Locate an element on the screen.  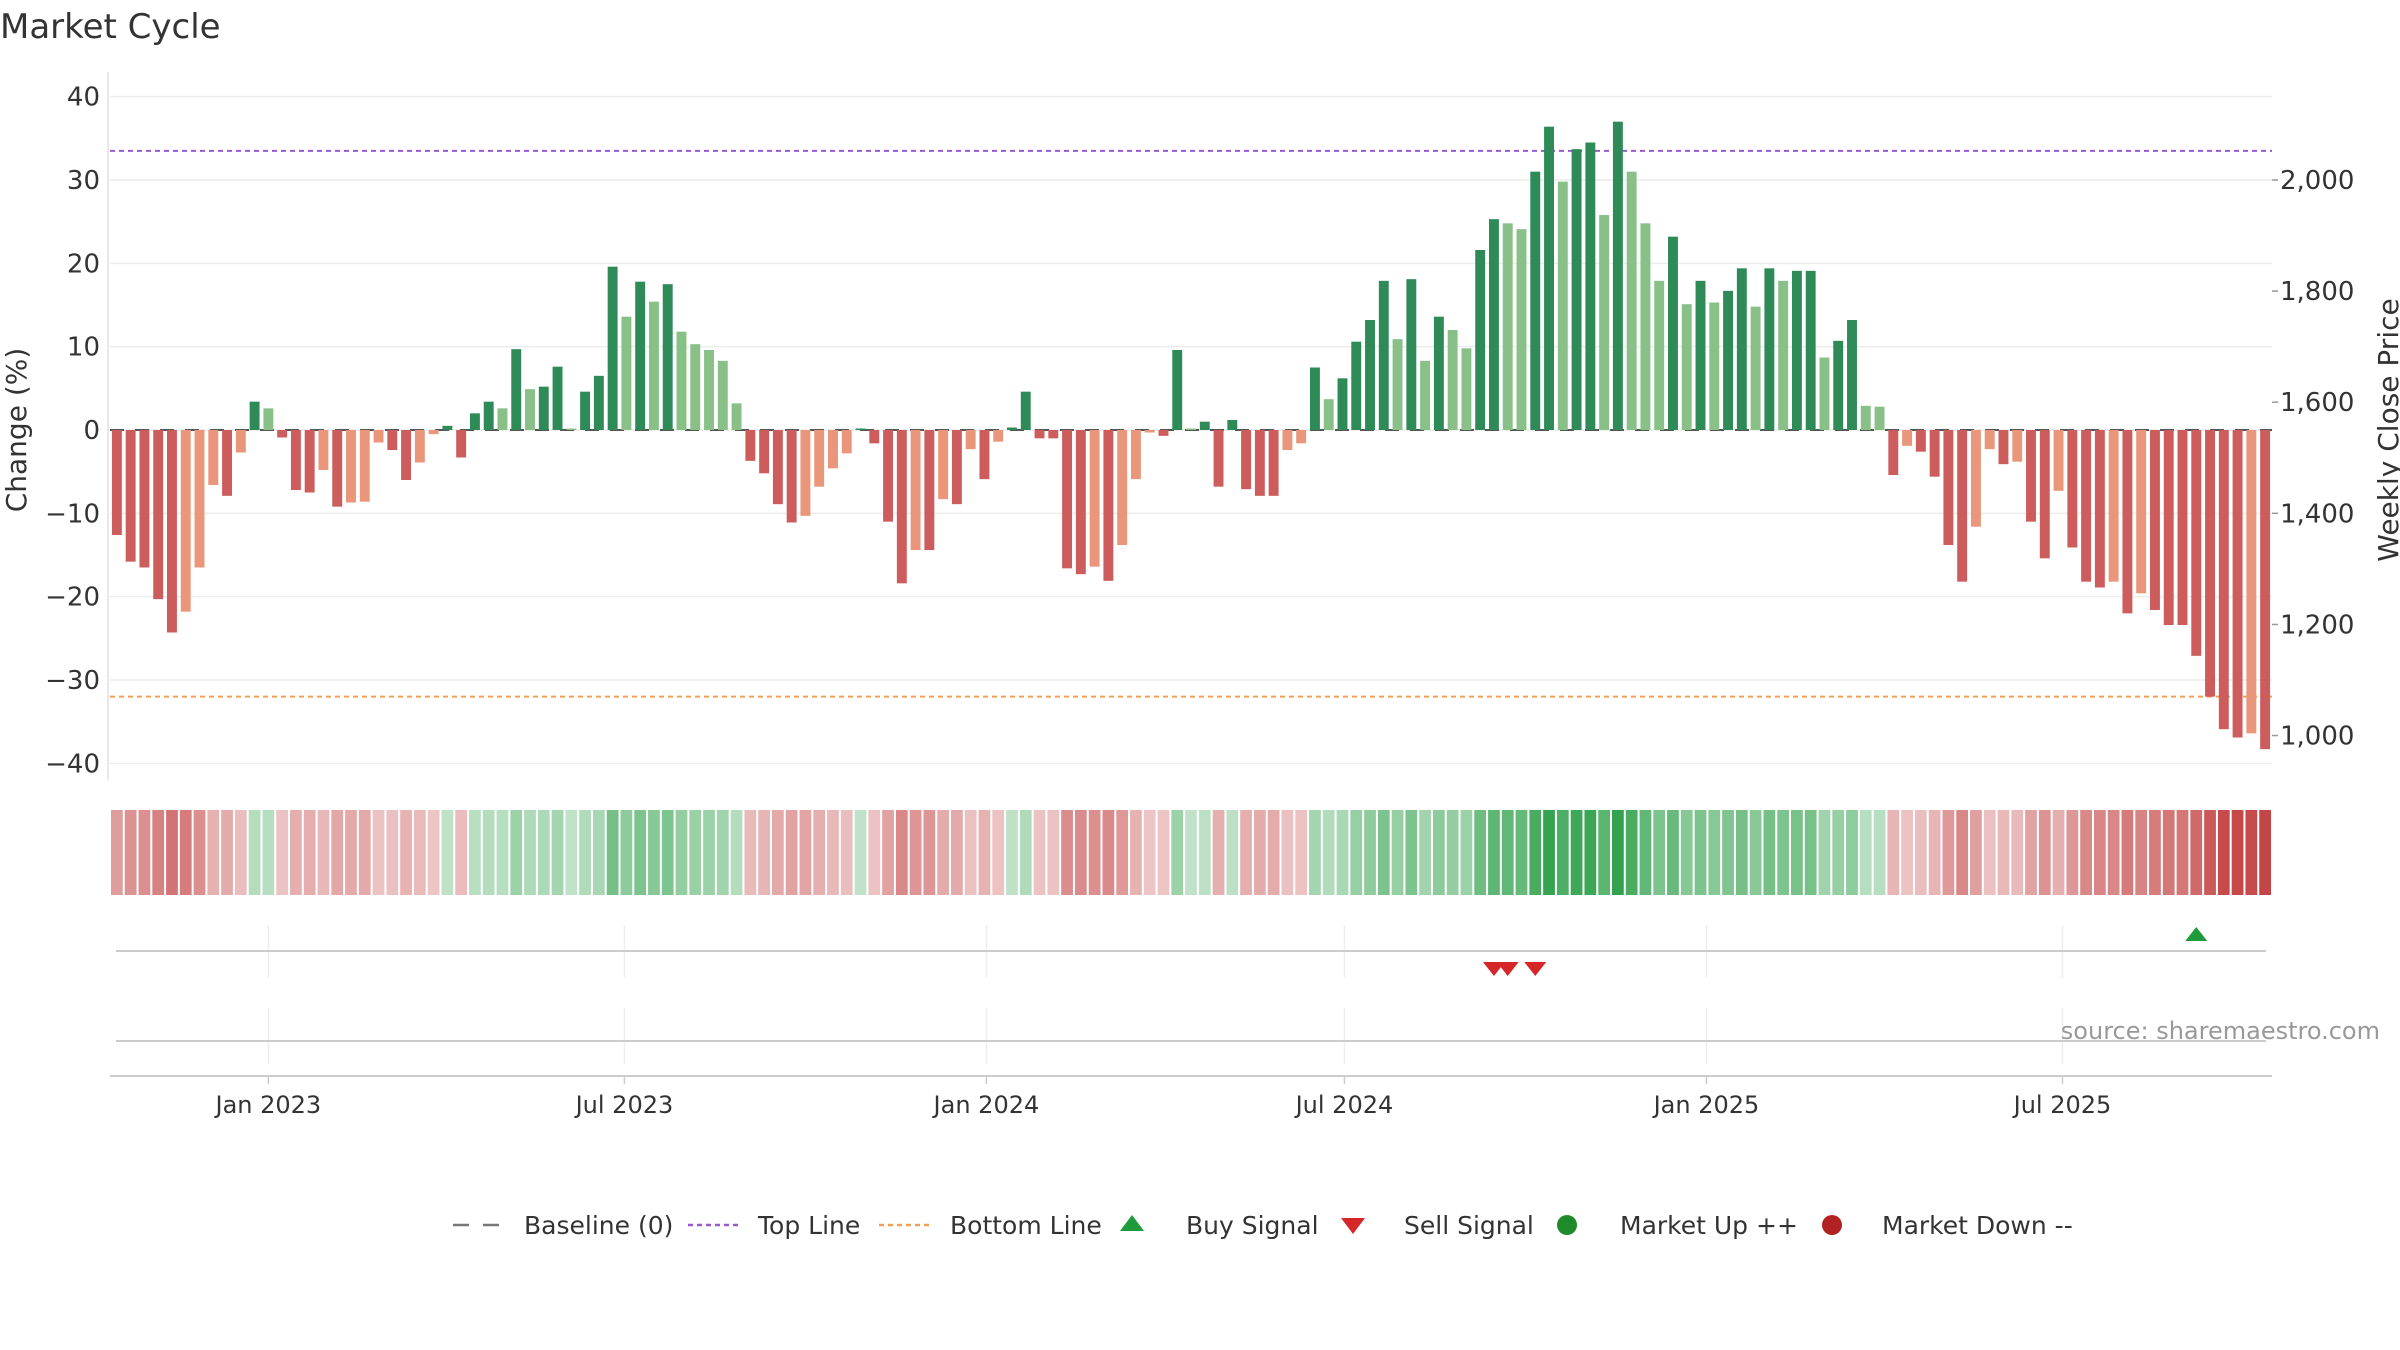
x-tick-label: Jan 2023 is located at coordinates (268, 1105).